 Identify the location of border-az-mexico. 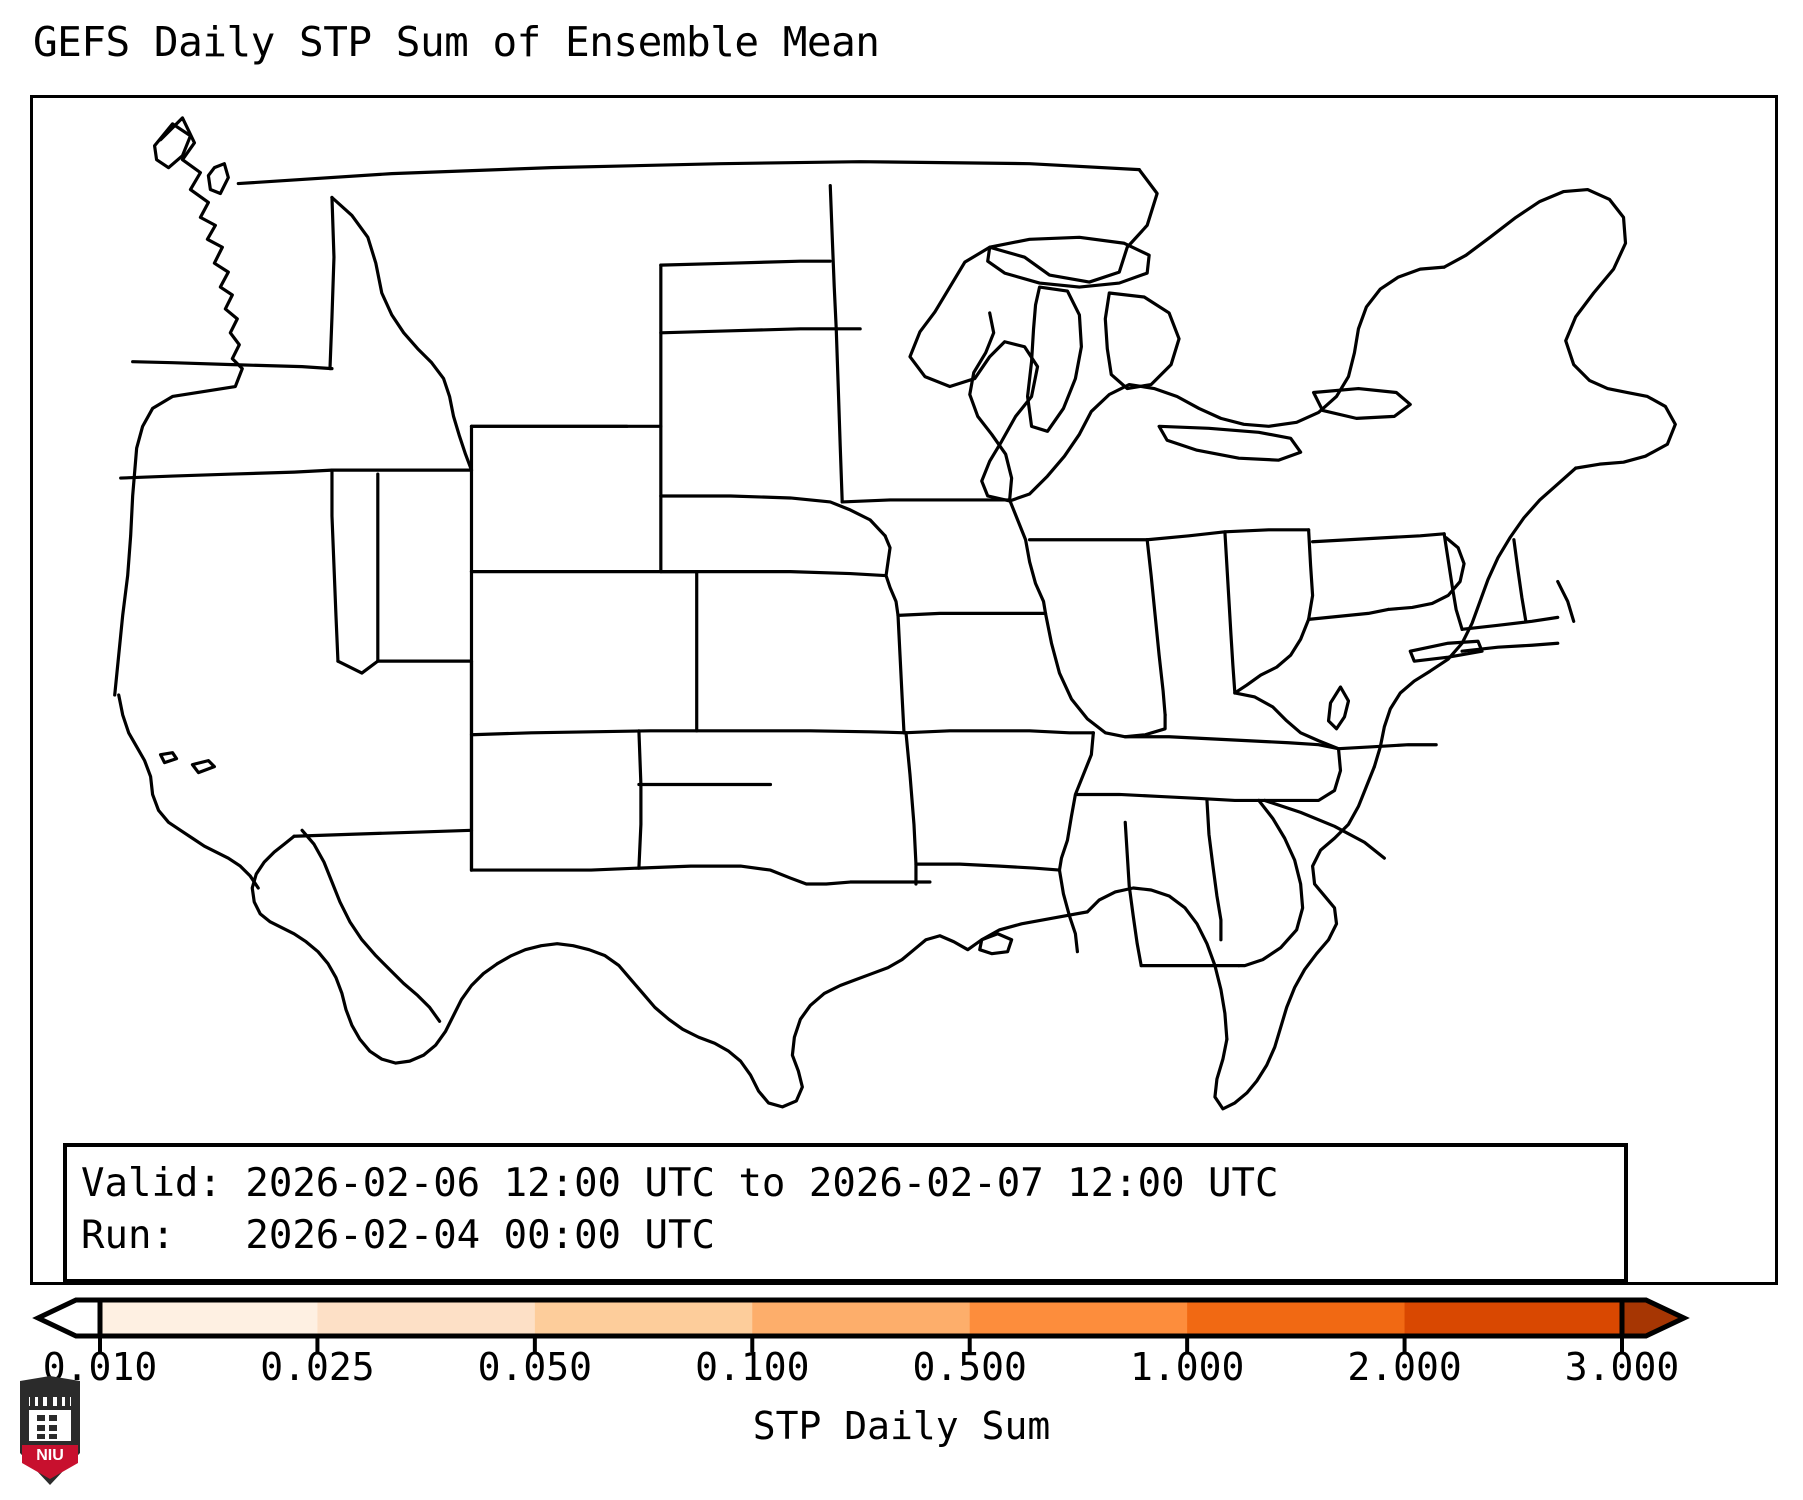
(383, 833).